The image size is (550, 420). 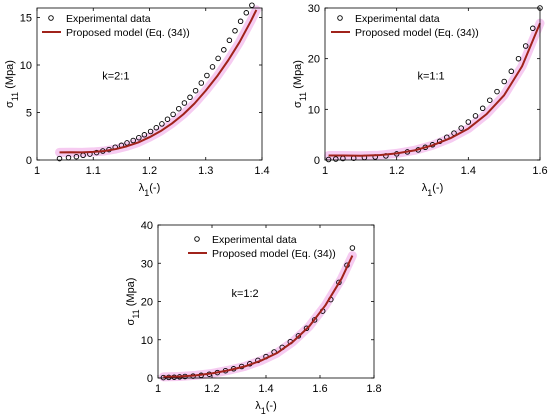 I want to click on model-band, so click(x=257, y=316).